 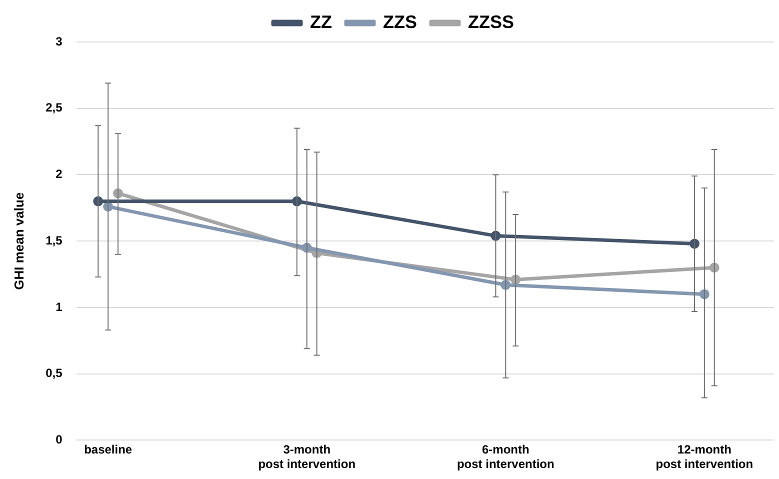 I want to click on x-tick-label: baseline, so click(x=108, y=449).